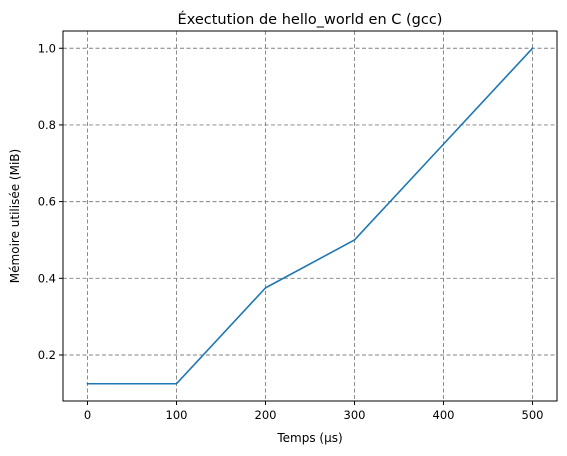 The width and height of the screenshot is (567, 456). I want to click on y-tick-label: 1.0, so click(47, 48).